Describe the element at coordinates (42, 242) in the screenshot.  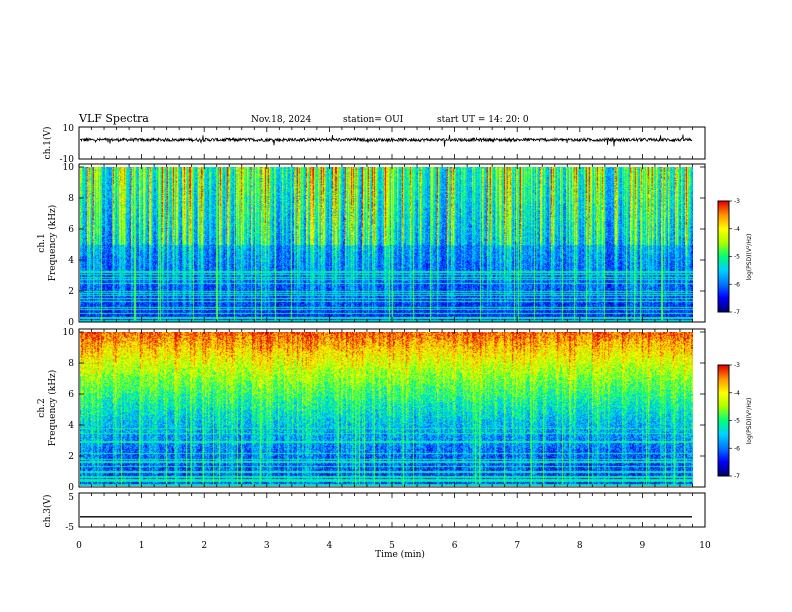
I see `ch1-spectrogram-ylabel-channel: ch.1` at that location.